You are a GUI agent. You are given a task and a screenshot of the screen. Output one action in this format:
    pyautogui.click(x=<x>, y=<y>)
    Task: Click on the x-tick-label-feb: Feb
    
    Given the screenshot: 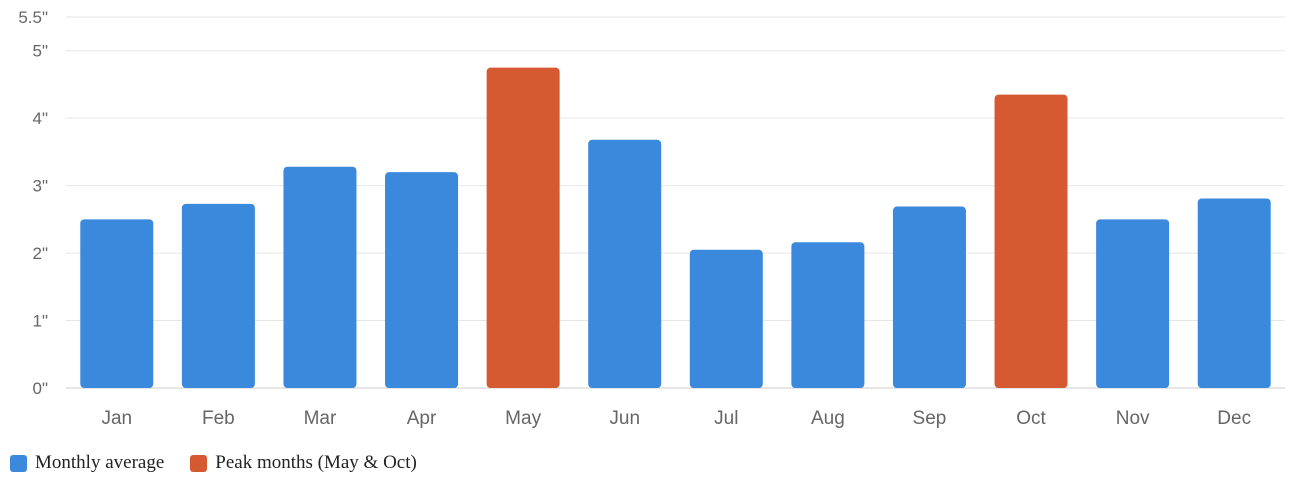 What is the action you would take?
    pyautogui.click(x=218, y=418)
    